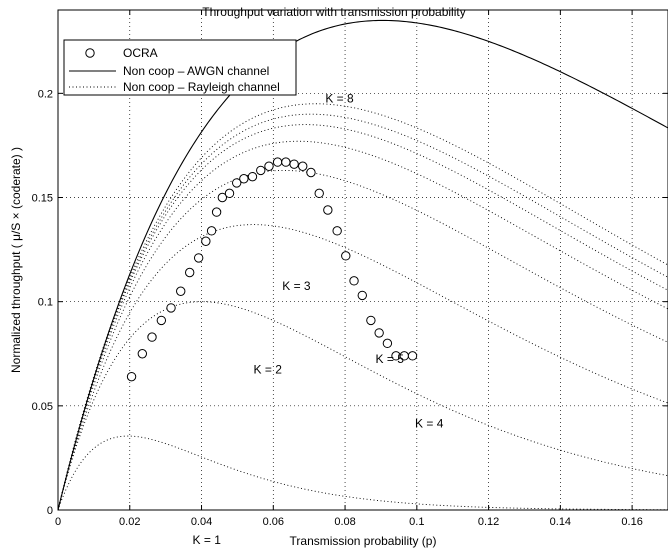  I want to click on x-tick-label: 0, so click(58, 522).